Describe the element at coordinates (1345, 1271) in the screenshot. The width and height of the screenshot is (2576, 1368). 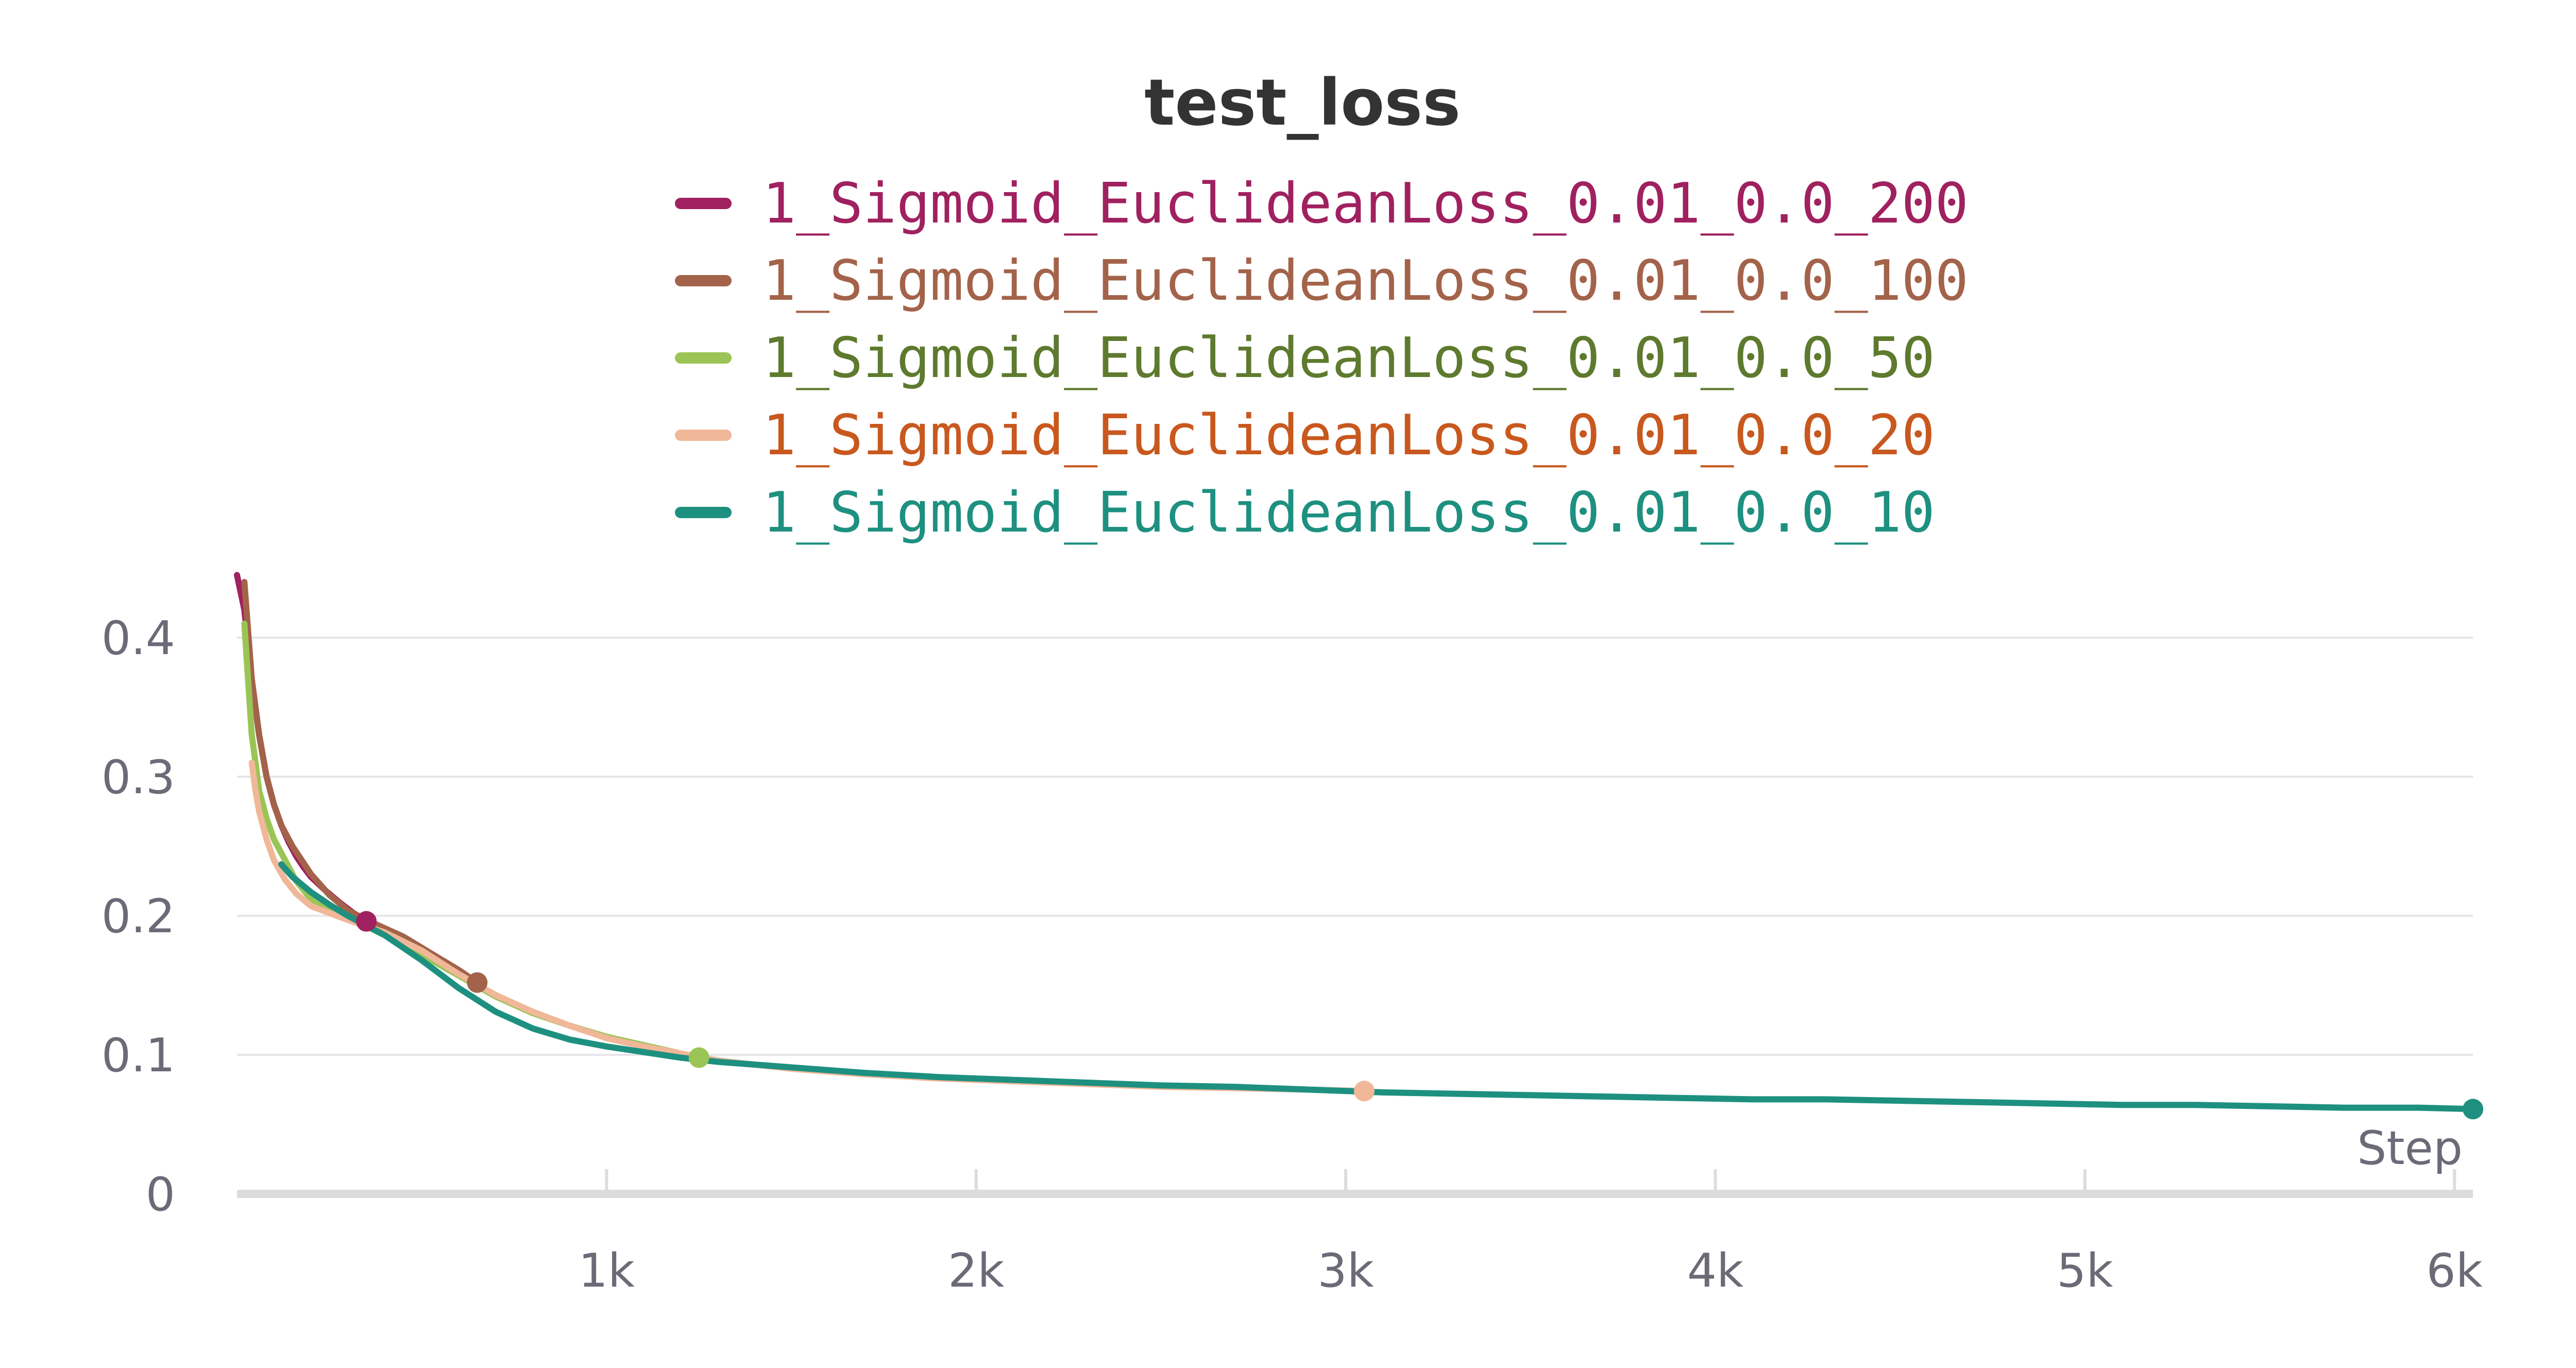
I see `x-tick-label: 3k` at that location.